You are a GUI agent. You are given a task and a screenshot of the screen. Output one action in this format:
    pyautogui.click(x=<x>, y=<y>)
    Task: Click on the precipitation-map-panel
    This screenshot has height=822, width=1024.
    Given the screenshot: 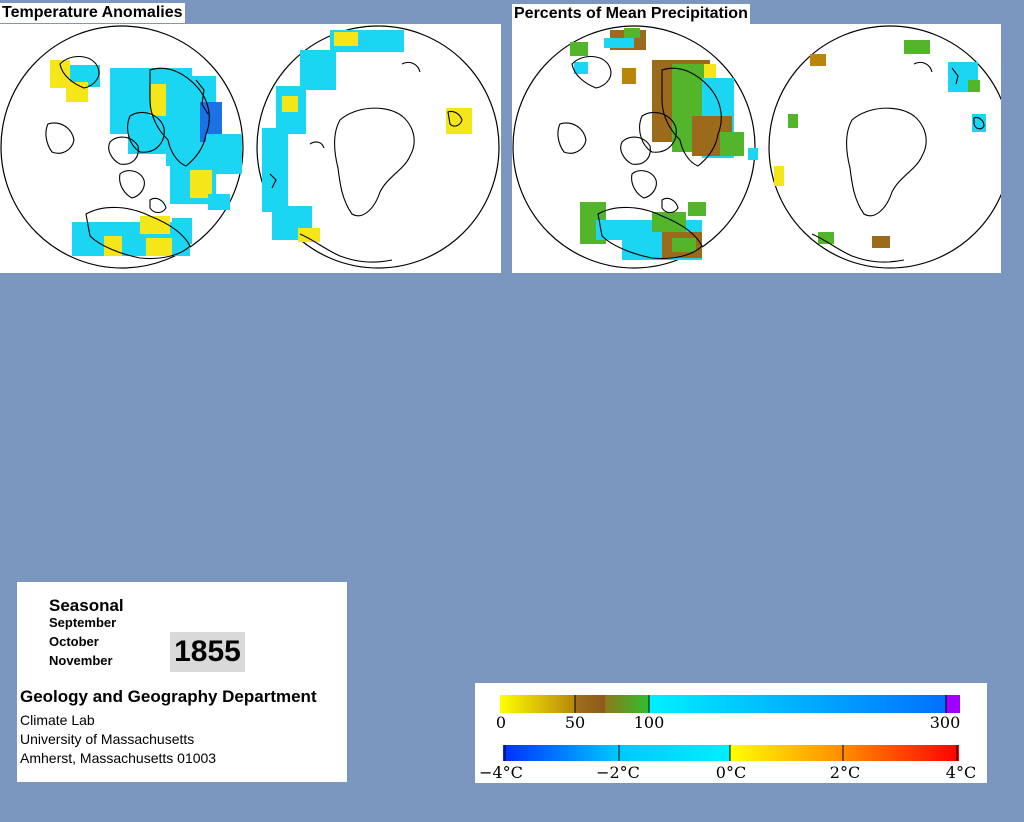 What is the action you would take?
    pyautogui.click(x=756, y=148)
    